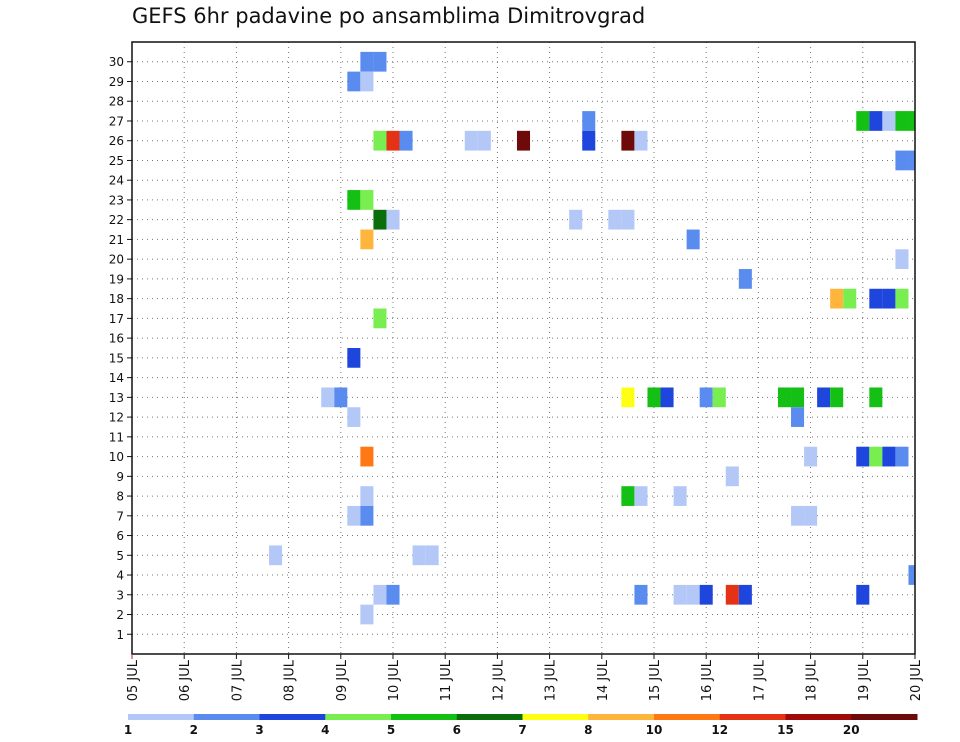  Describe the element at coordinates (128, 730) in the screenshot. I see `colorbar-label: 1` at that location.